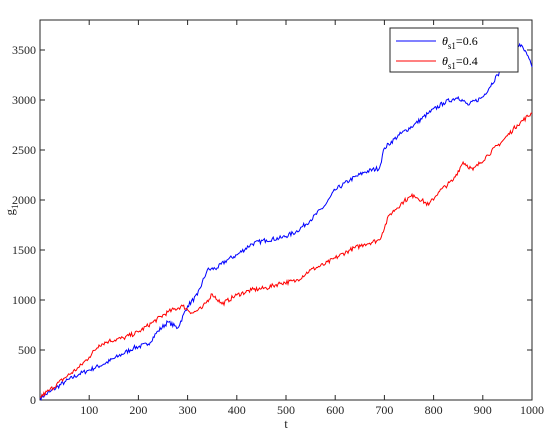 This screenshot has height=432, width=550. What do you see at coordinates (24, 200) in the screenshot?
I see `y-tick-label: 2000` at bounding box center [24, 200].